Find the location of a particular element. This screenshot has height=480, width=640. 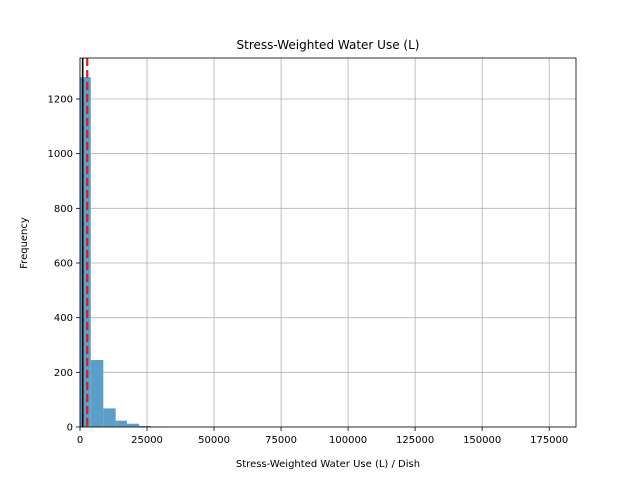

y-tick-label-6: 1200 is located at coordinates (60, 100).